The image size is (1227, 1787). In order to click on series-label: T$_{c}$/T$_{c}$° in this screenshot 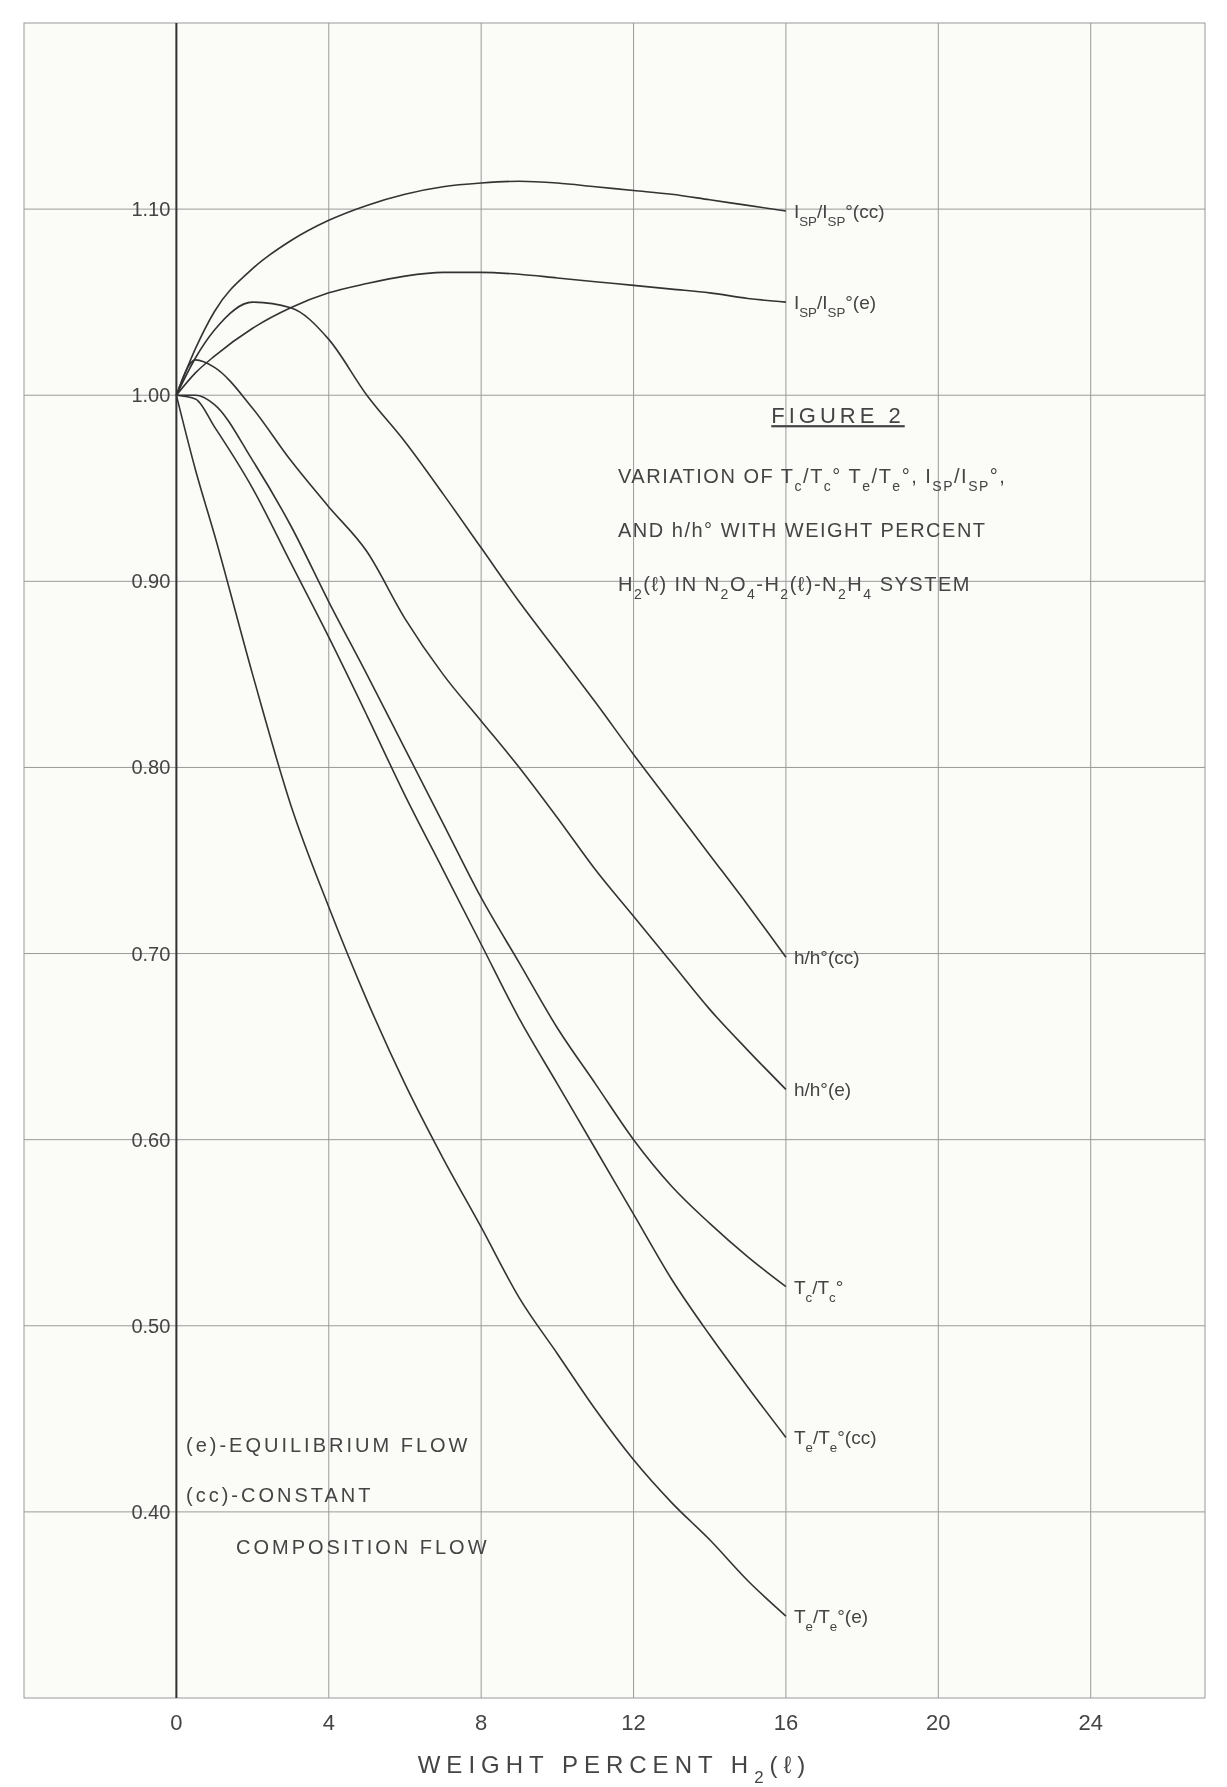, I will do `click(818, 1290)`.